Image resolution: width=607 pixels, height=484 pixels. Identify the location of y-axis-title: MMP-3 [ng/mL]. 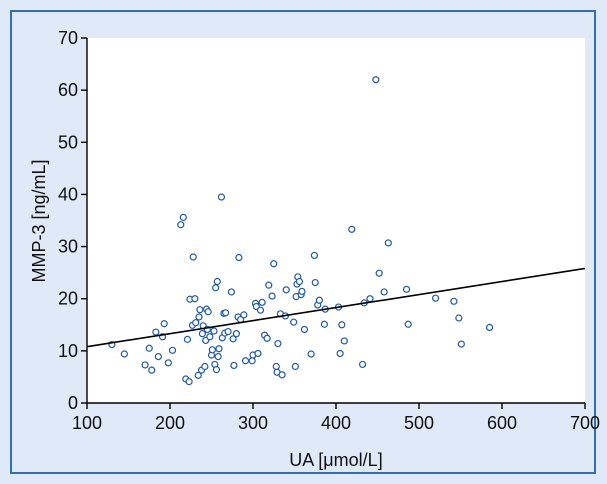
(39, 220).